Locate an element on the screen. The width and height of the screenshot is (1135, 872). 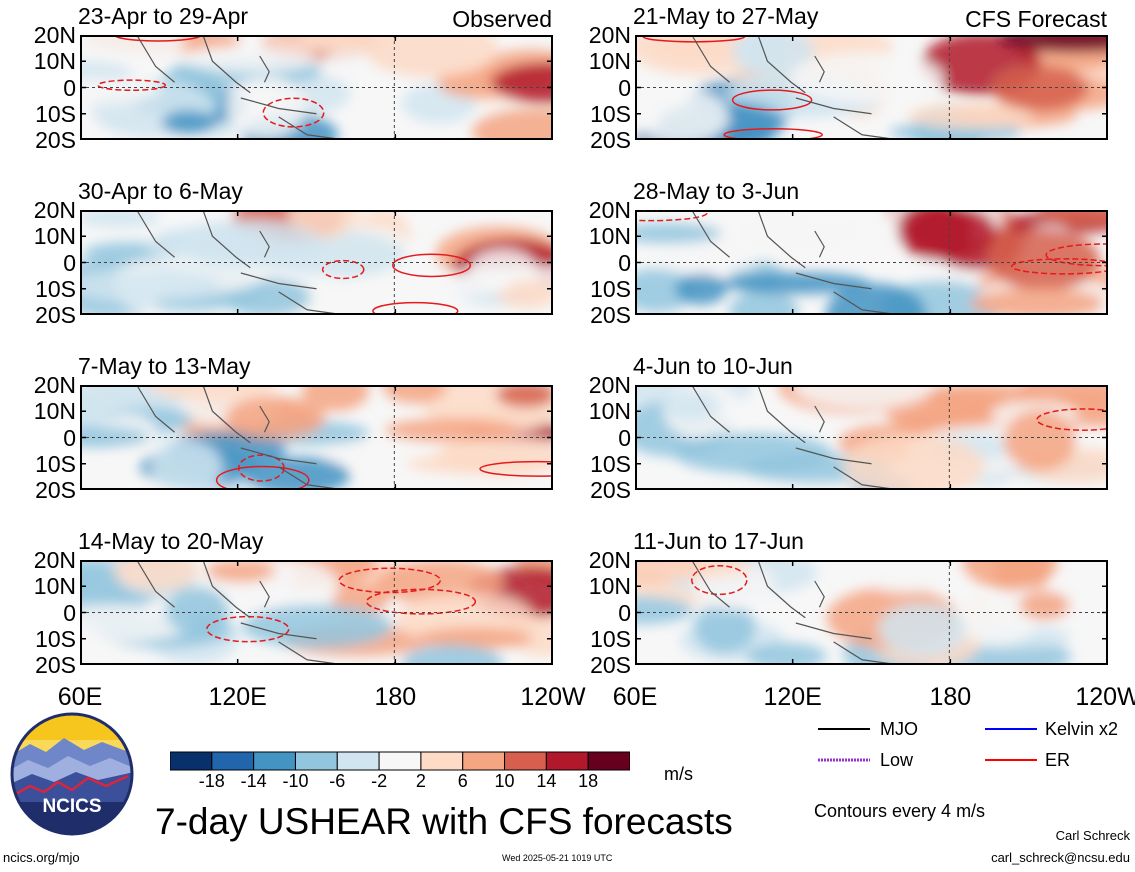
panel-title: 28-May to 3-Jun is located at coordinates (716, 191).